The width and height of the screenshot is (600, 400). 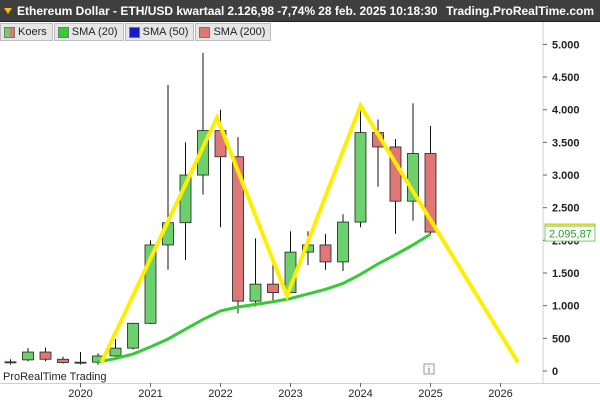 I want to click on x-tick-label: 2023, so click(x=290, y=394).